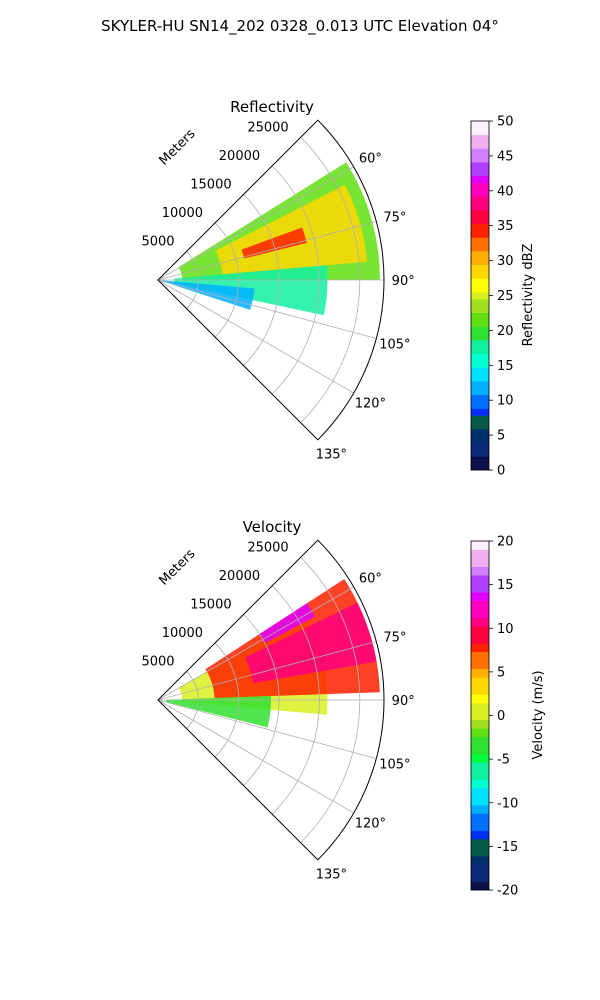 The width and height of the screenshot is (600, 1000). I want to click on reflectivity-colorbar-tick-label-1: 5, so click(501, 436).